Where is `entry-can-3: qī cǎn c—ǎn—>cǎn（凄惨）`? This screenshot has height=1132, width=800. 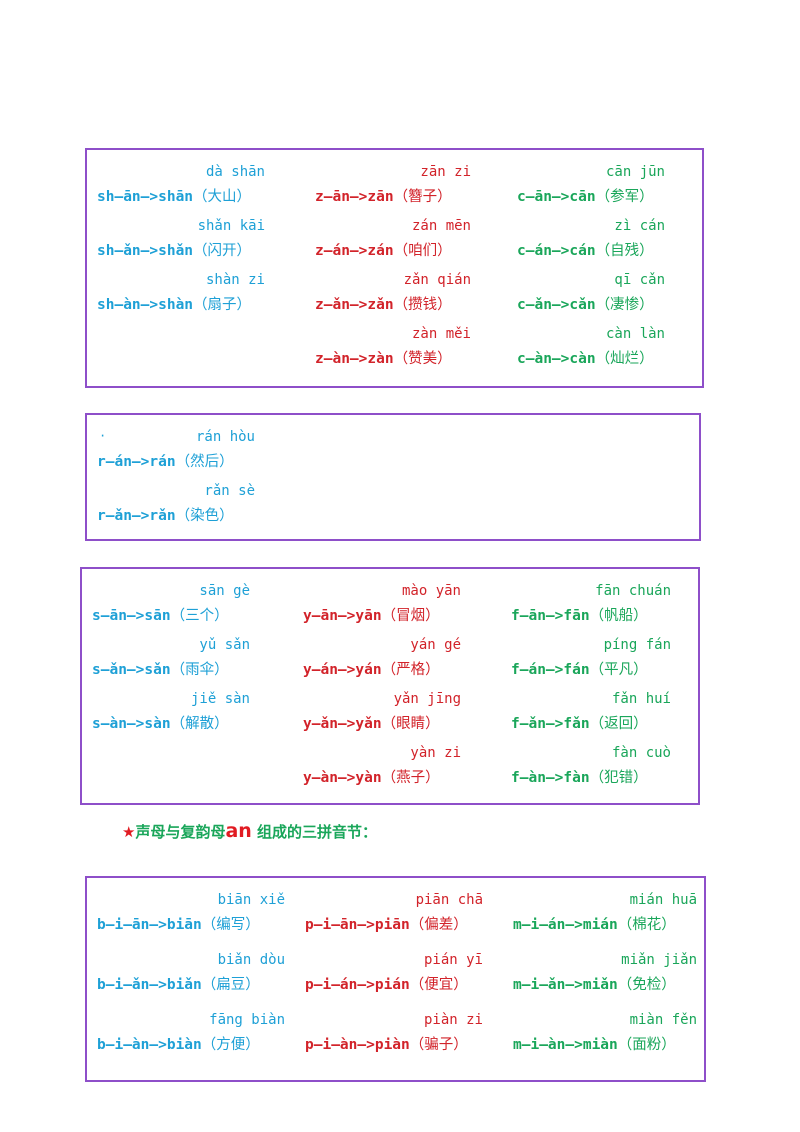 entry-can-3: qī cǎn c—ǎn—>cǎn（凄惨） is located at coordinates (591, 295).